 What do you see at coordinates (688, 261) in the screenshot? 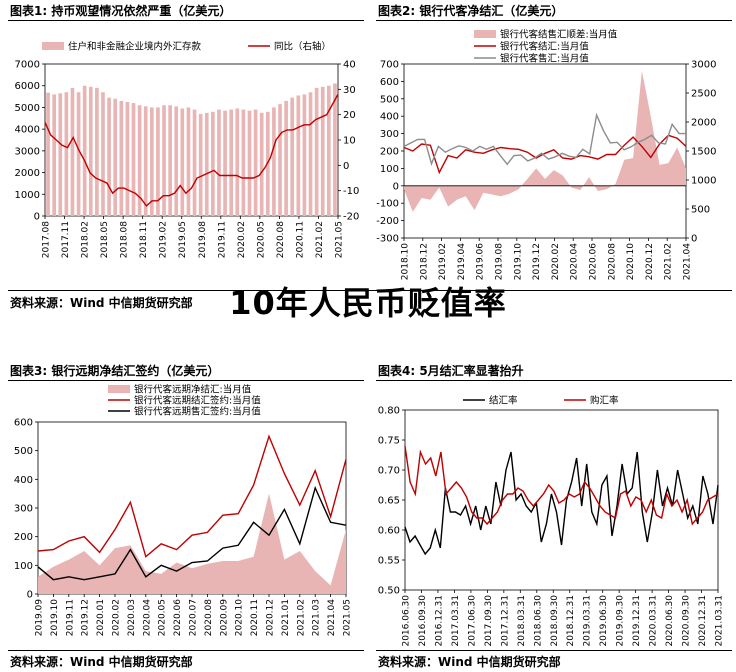
I see `x-tick-label: 2021.04` at bounding box center [688, 261].